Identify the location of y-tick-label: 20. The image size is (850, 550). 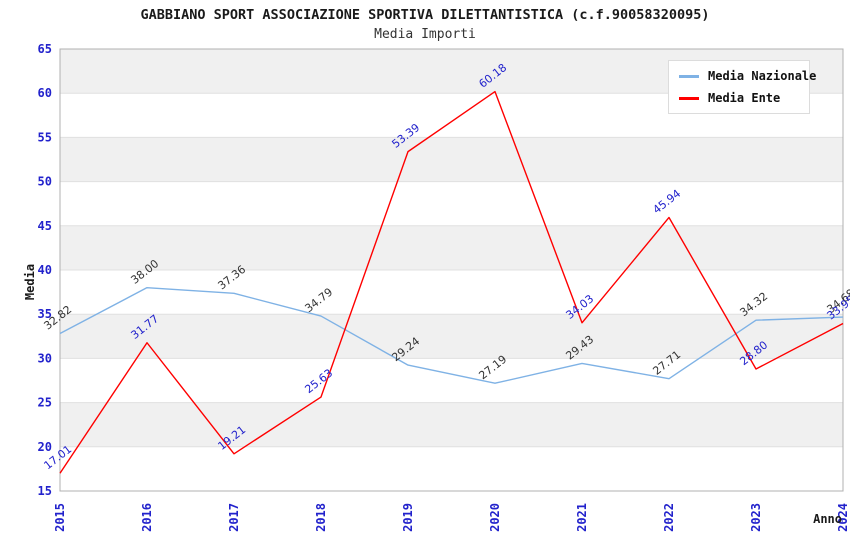
(45, 447).